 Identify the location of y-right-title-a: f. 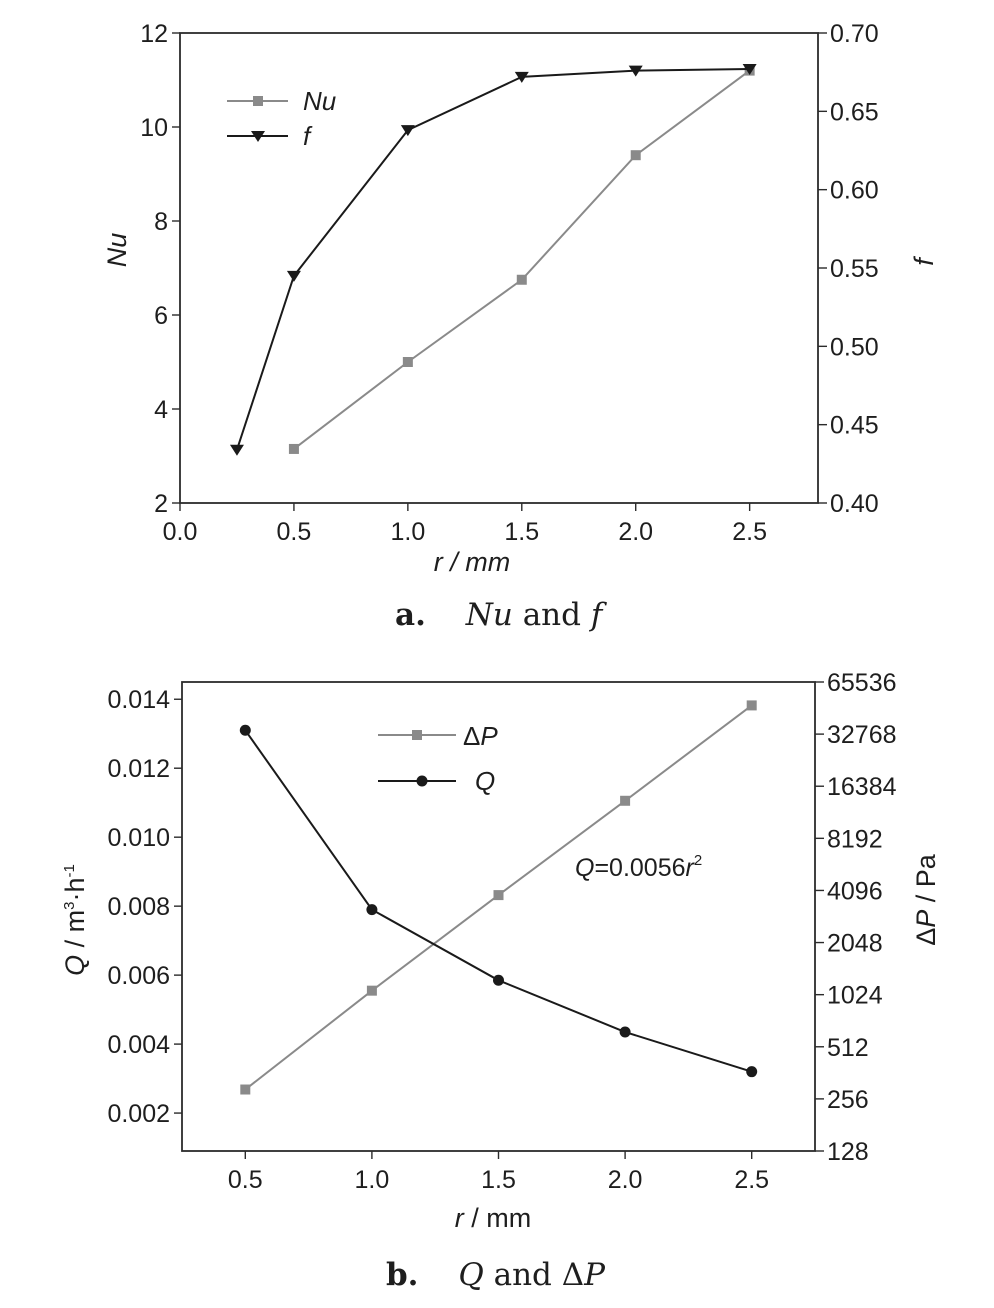
(924, 261).